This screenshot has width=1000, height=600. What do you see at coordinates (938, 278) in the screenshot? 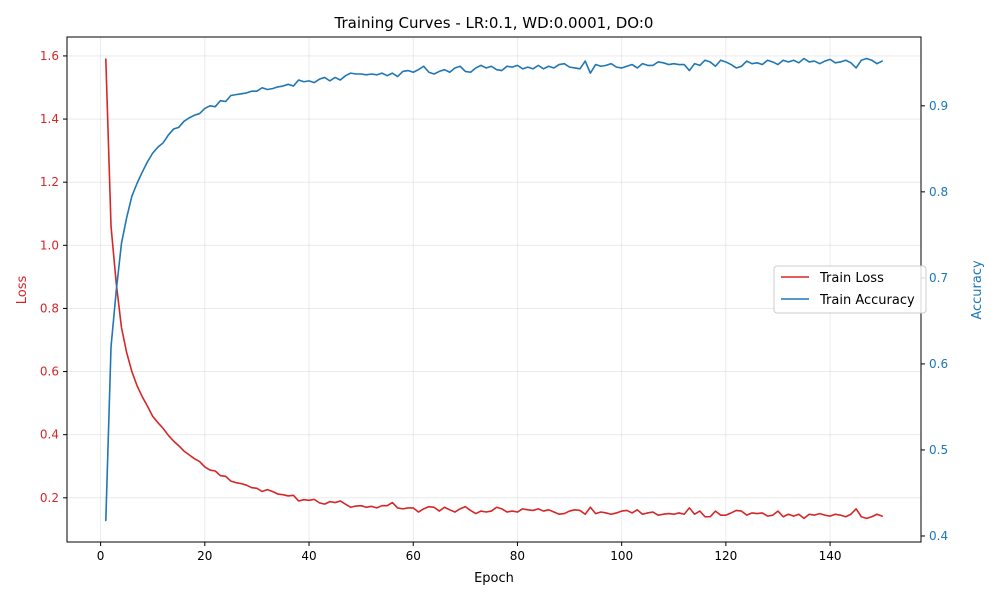
I see `y-right-tick-label: 0.7` at bounding box center [938, 278].